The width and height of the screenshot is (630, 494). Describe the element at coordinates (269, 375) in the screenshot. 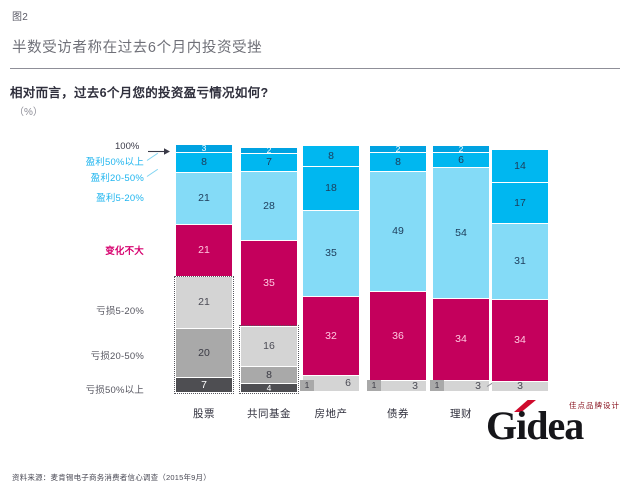

I see `segment-loss-20-50: 8` at that location.